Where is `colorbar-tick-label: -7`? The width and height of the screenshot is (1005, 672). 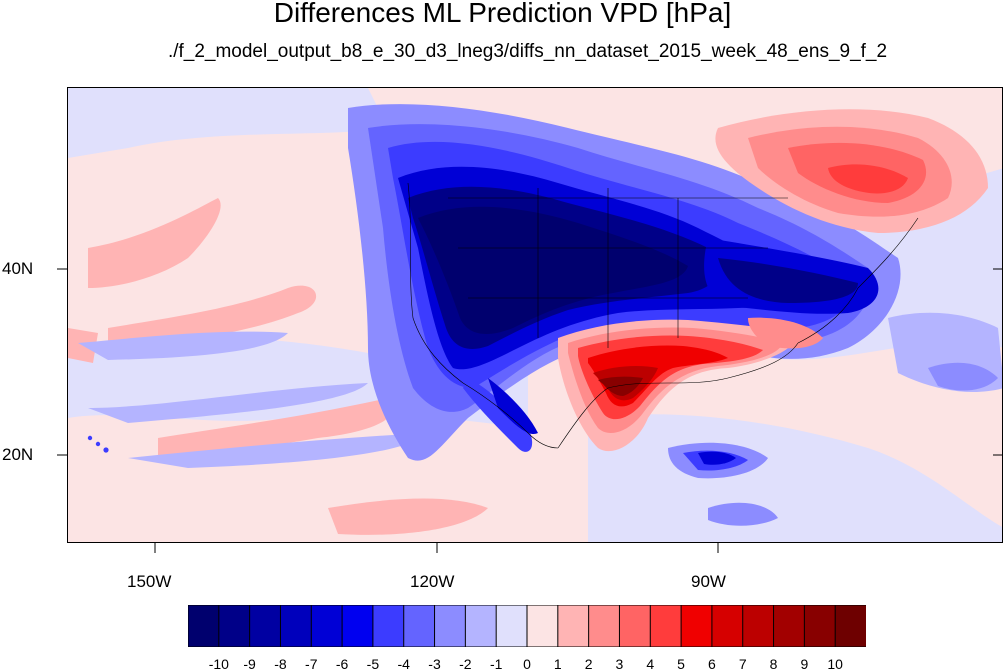 colorbar-tick-label: -7 is located at coordinates (311, 664).